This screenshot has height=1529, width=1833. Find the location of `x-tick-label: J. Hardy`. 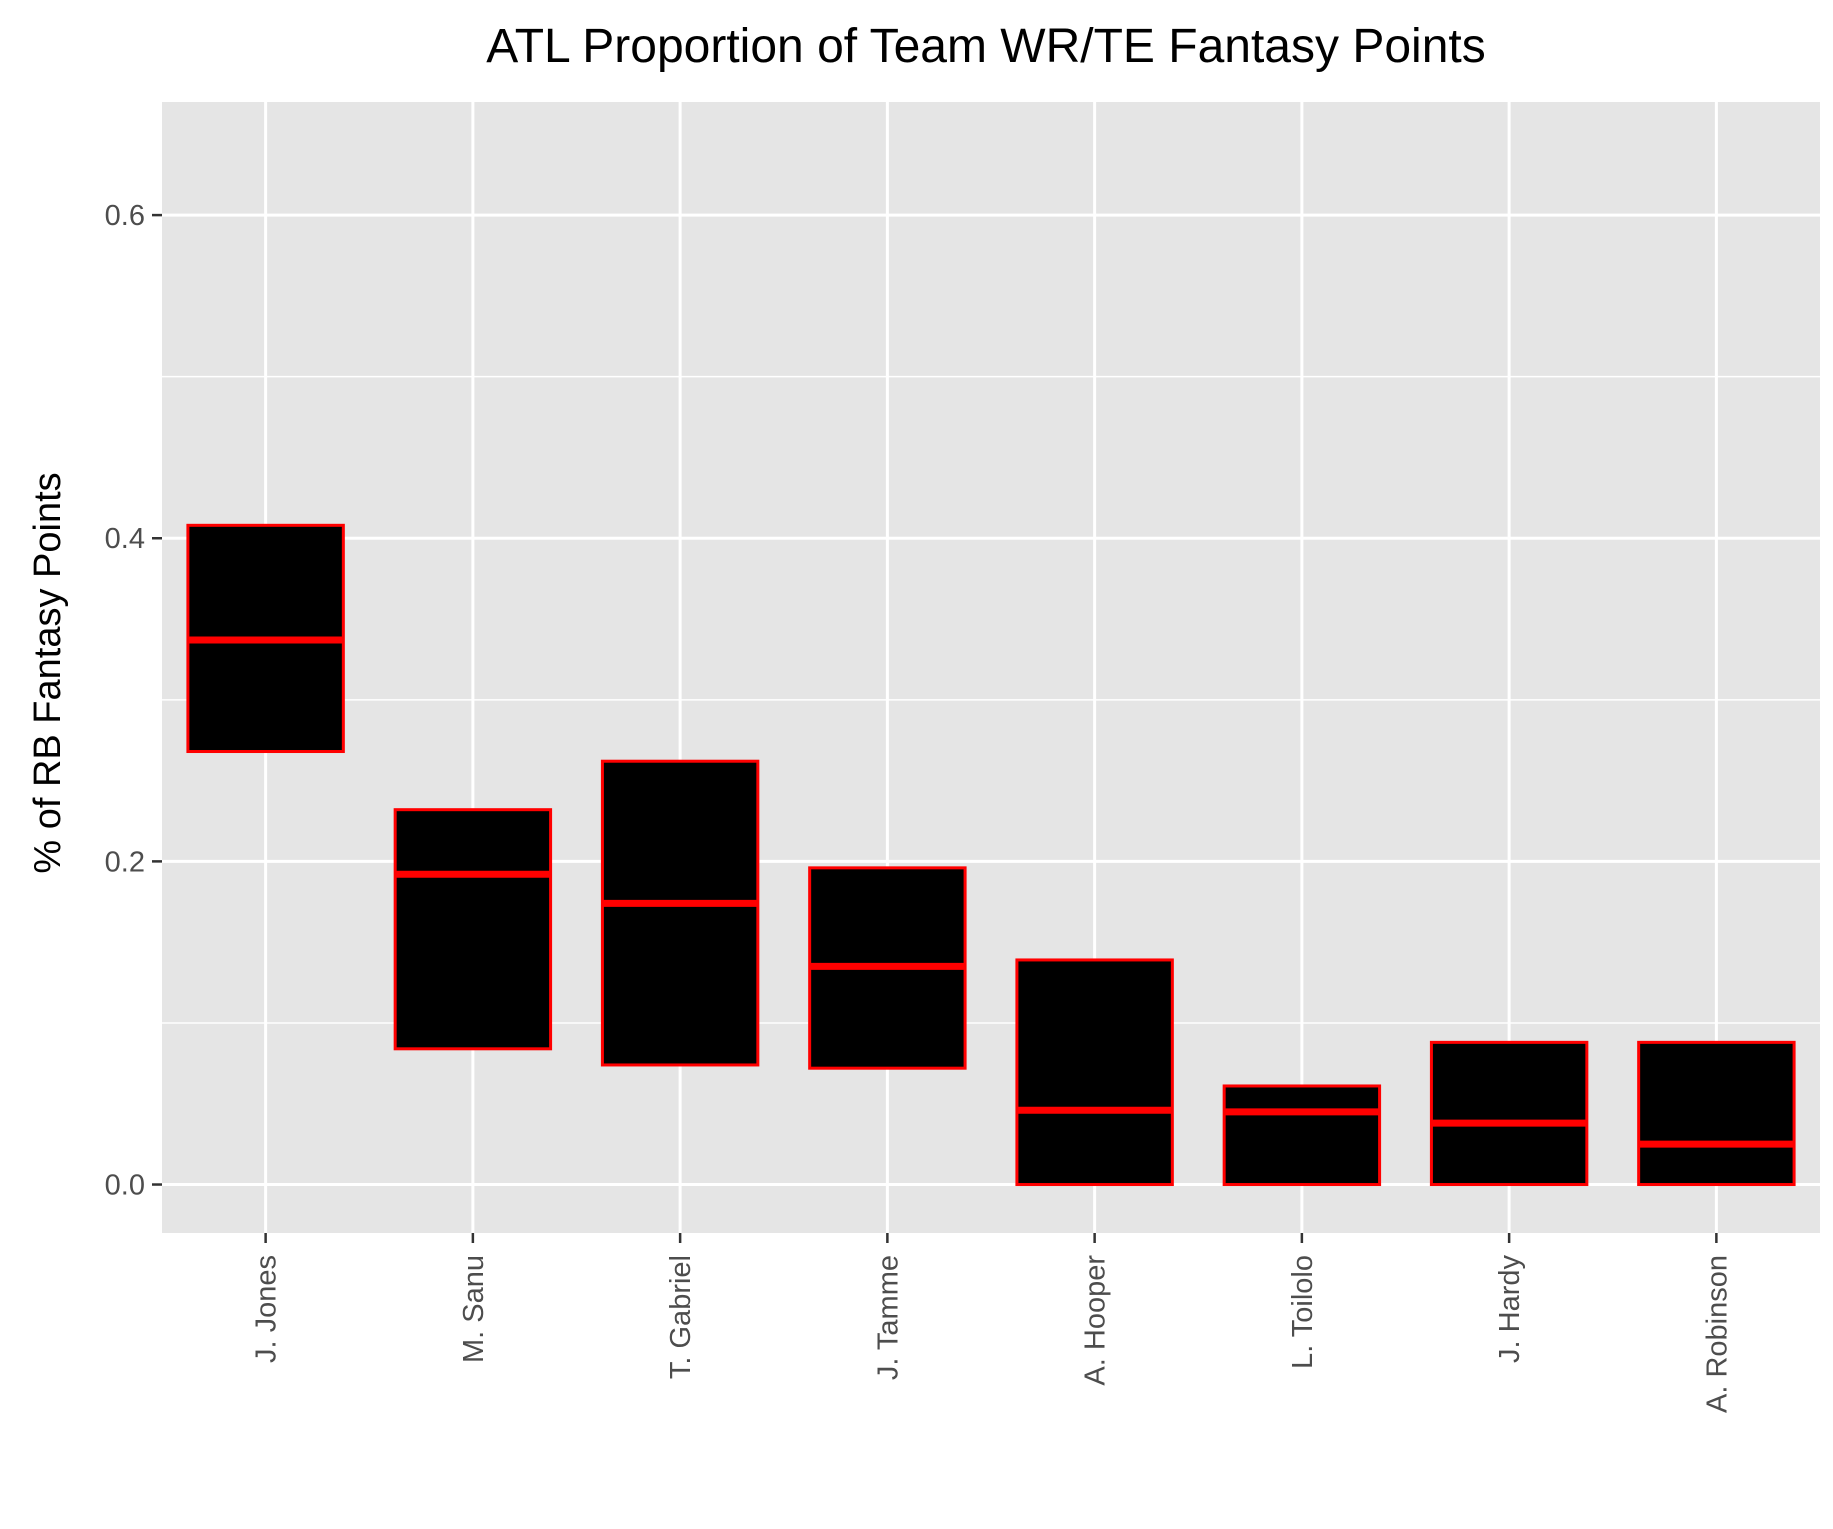

x-tick-label: J. Hardy is located at coordinates (1510, 1309).